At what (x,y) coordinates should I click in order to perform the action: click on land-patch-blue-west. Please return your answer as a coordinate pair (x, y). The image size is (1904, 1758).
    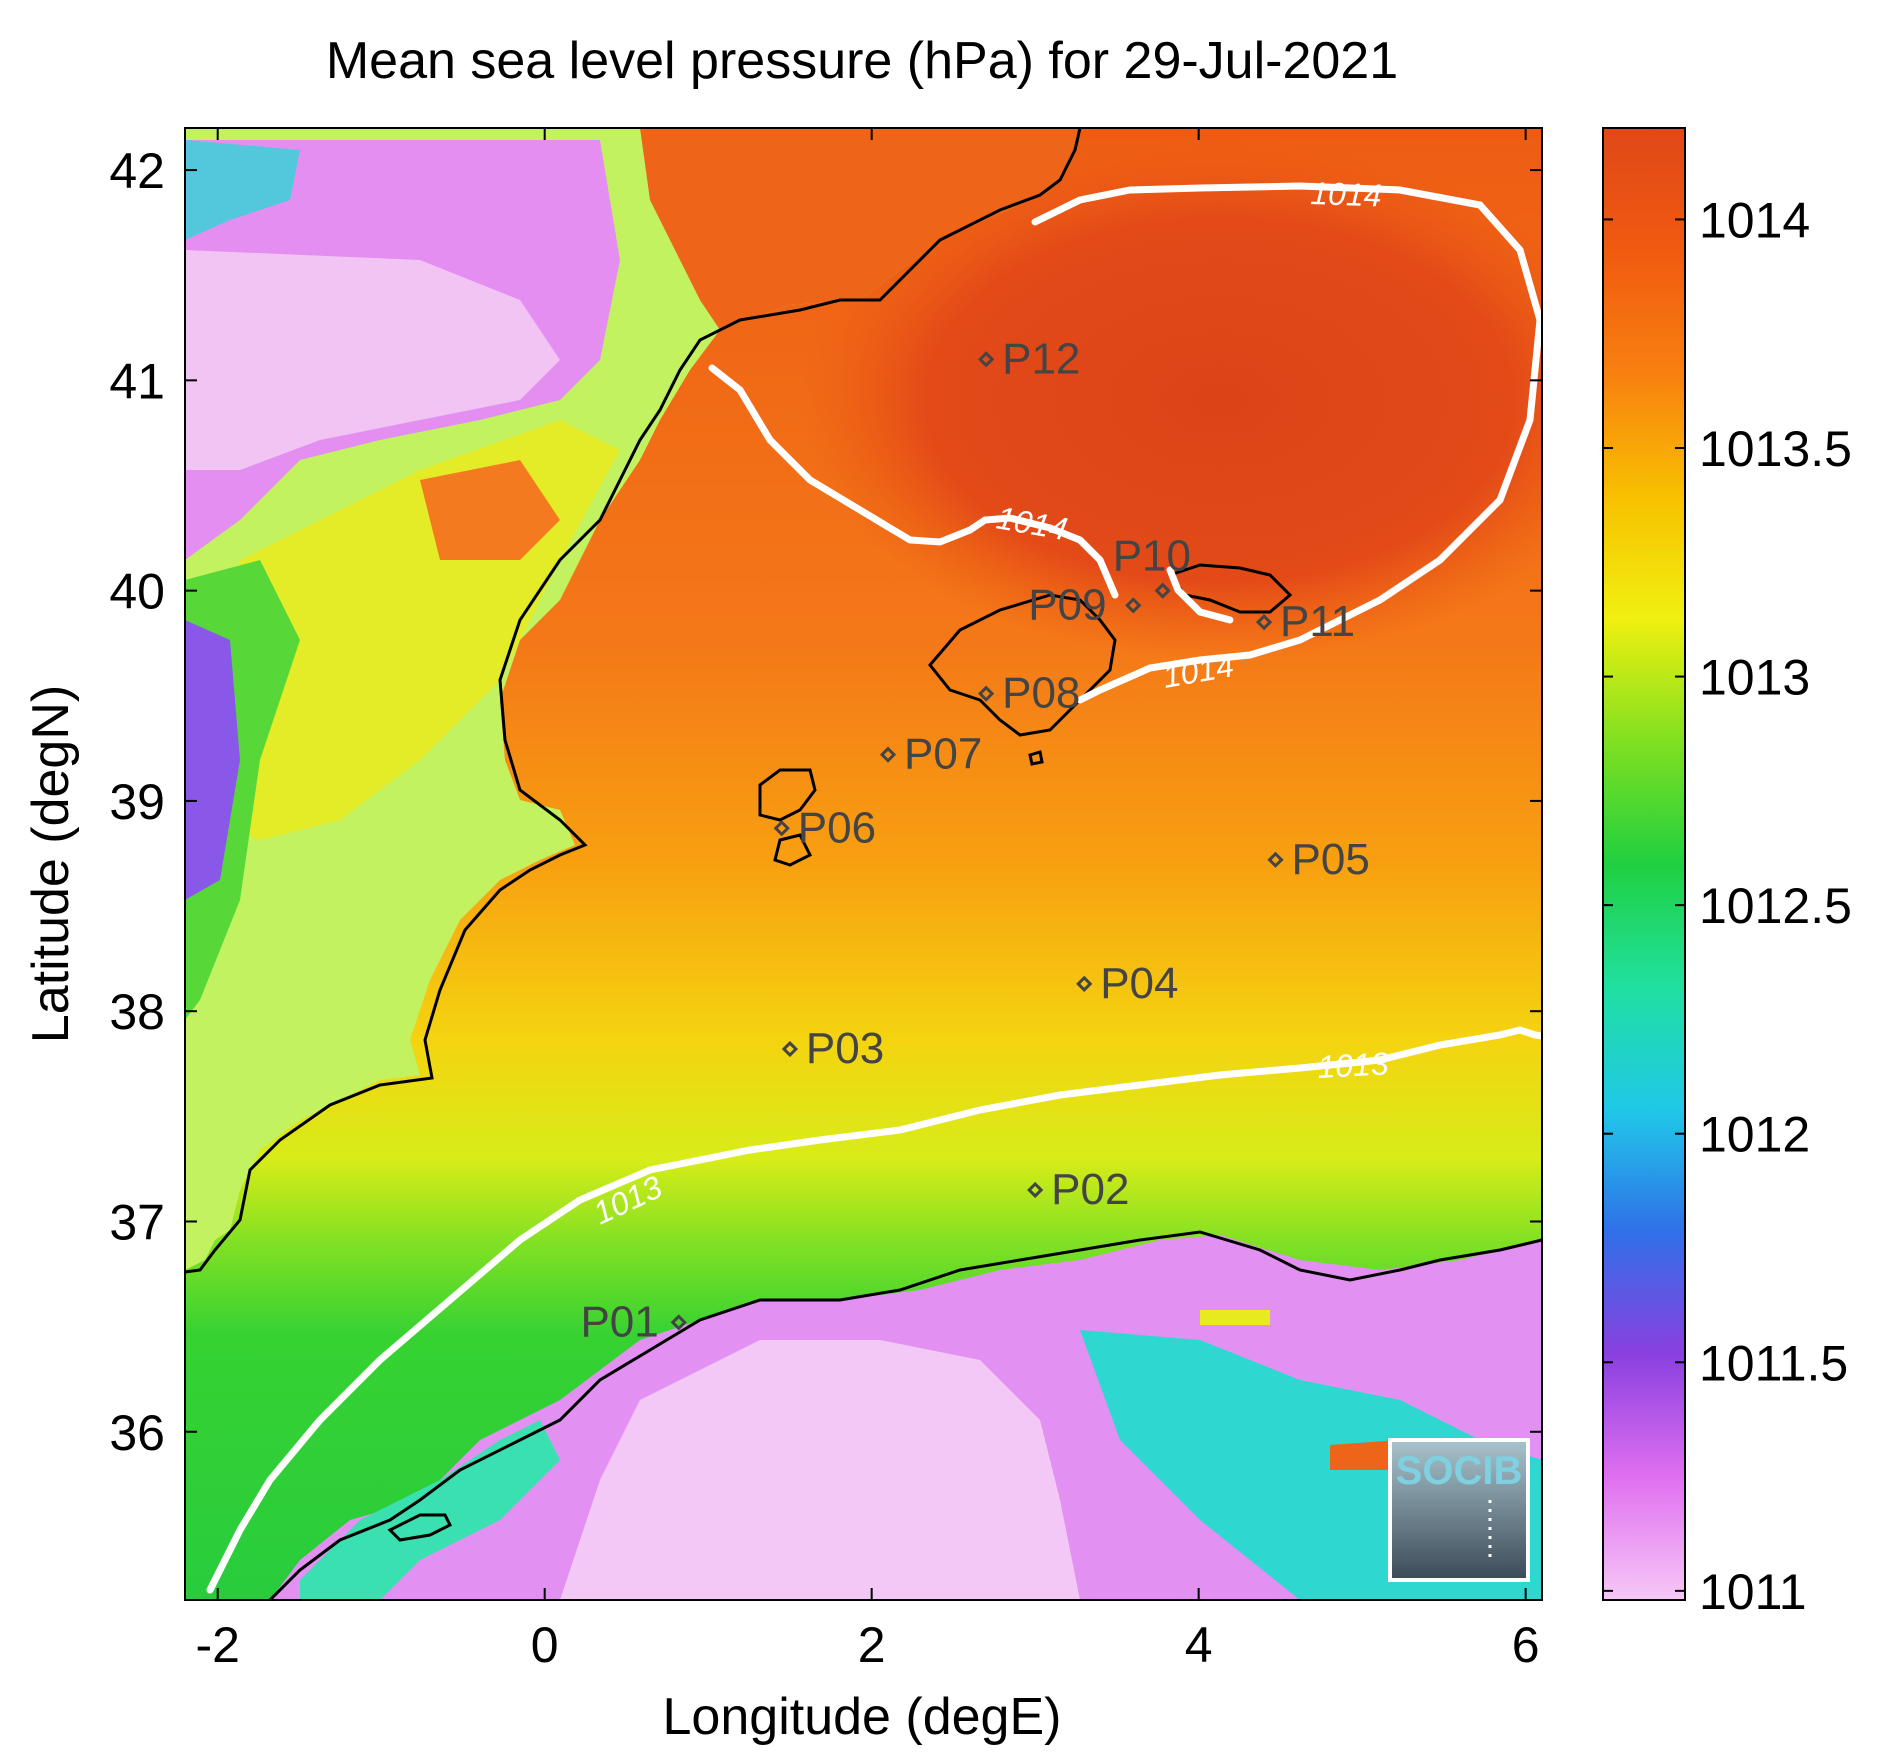
    Looking at the image, I should click on (212, 760).